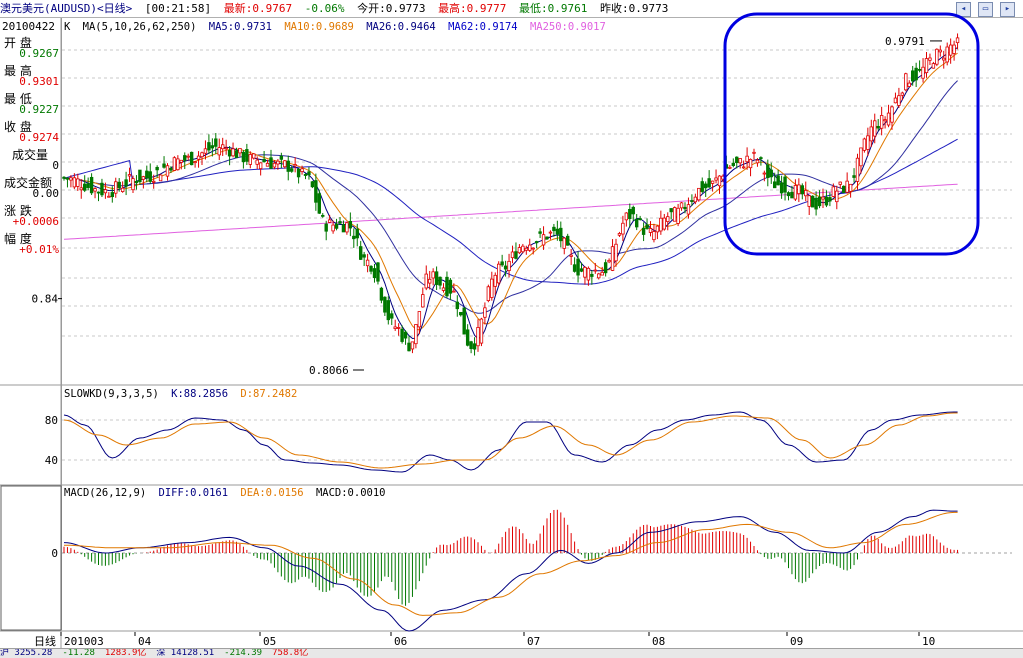 The width and height of the screenshot is (1023, 658). I want to click on macd-y-tick-label: 0, so click(54, 553).